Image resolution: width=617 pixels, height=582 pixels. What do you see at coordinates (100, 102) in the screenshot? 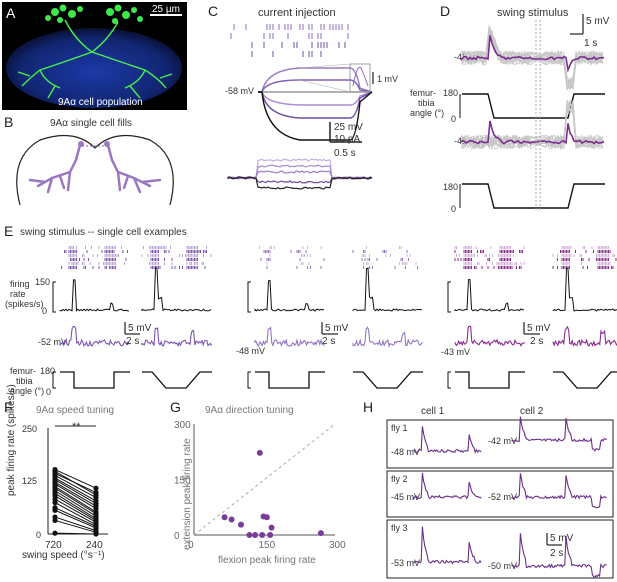
I see `panel-a-caption: 9Aα cell population` at bounding box center [100, 102].